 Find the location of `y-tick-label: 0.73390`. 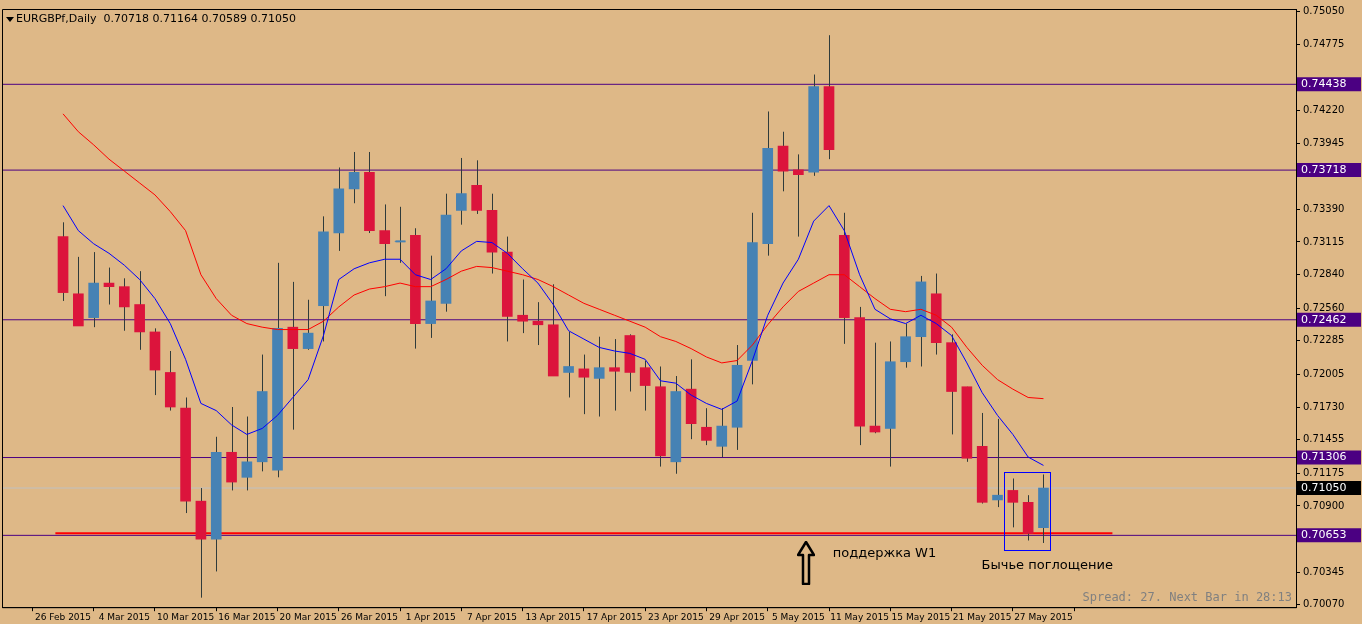

y-tick-label: 0.73390 is located at coordinates (1324, 208).